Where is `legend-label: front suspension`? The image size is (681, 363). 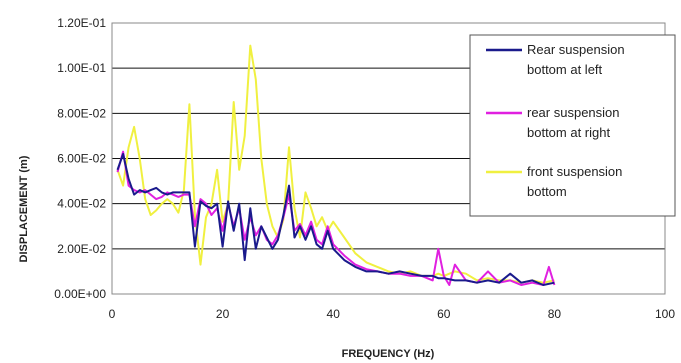 legend-label: front suspension is located at coordinates (574, 171).